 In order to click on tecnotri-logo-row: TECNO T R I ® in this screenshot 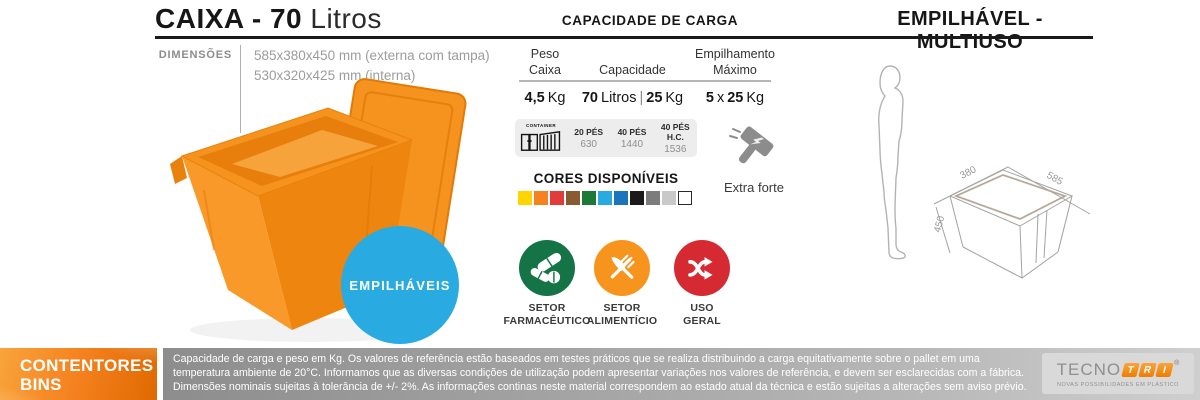, I will do `click(1118, 370)`.